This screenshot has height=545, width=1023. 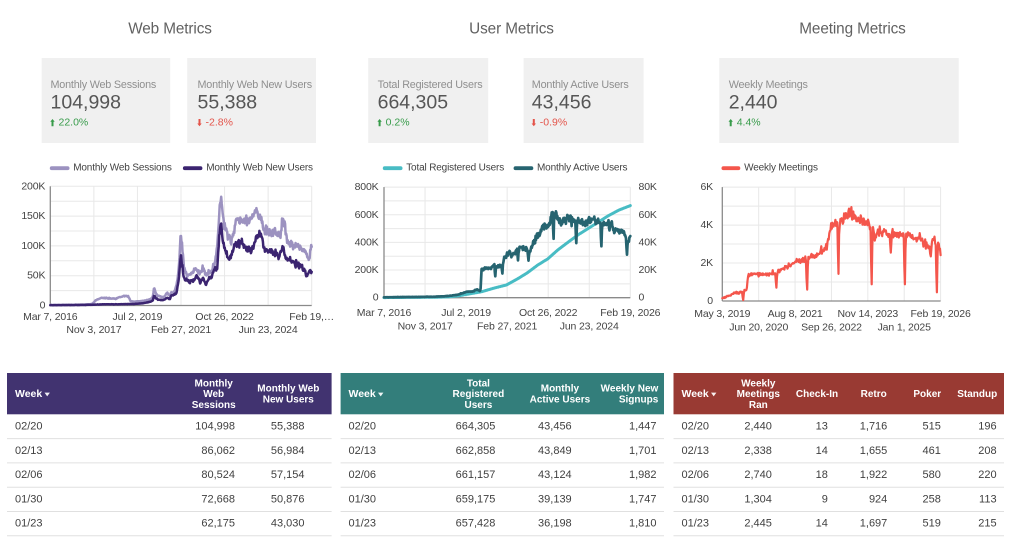 What do you see at coordinates (987, 451) in the screenshot?
I see `svg-text: 208` at bounding box center [987, 451].